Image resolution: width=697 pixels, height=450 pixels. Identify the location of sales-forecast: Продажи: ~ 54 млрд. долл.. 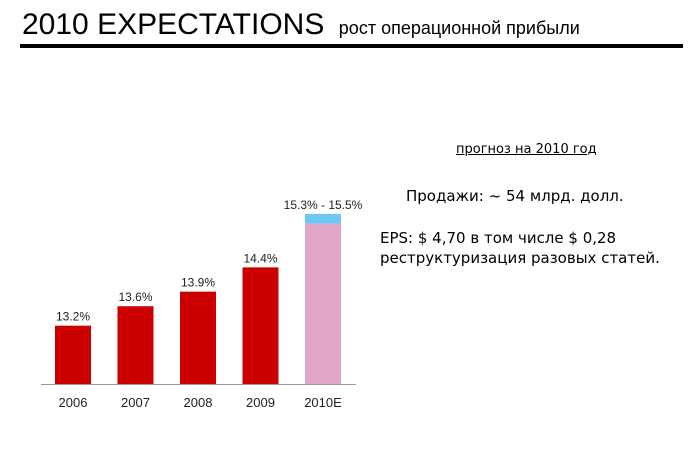
(515, 196).